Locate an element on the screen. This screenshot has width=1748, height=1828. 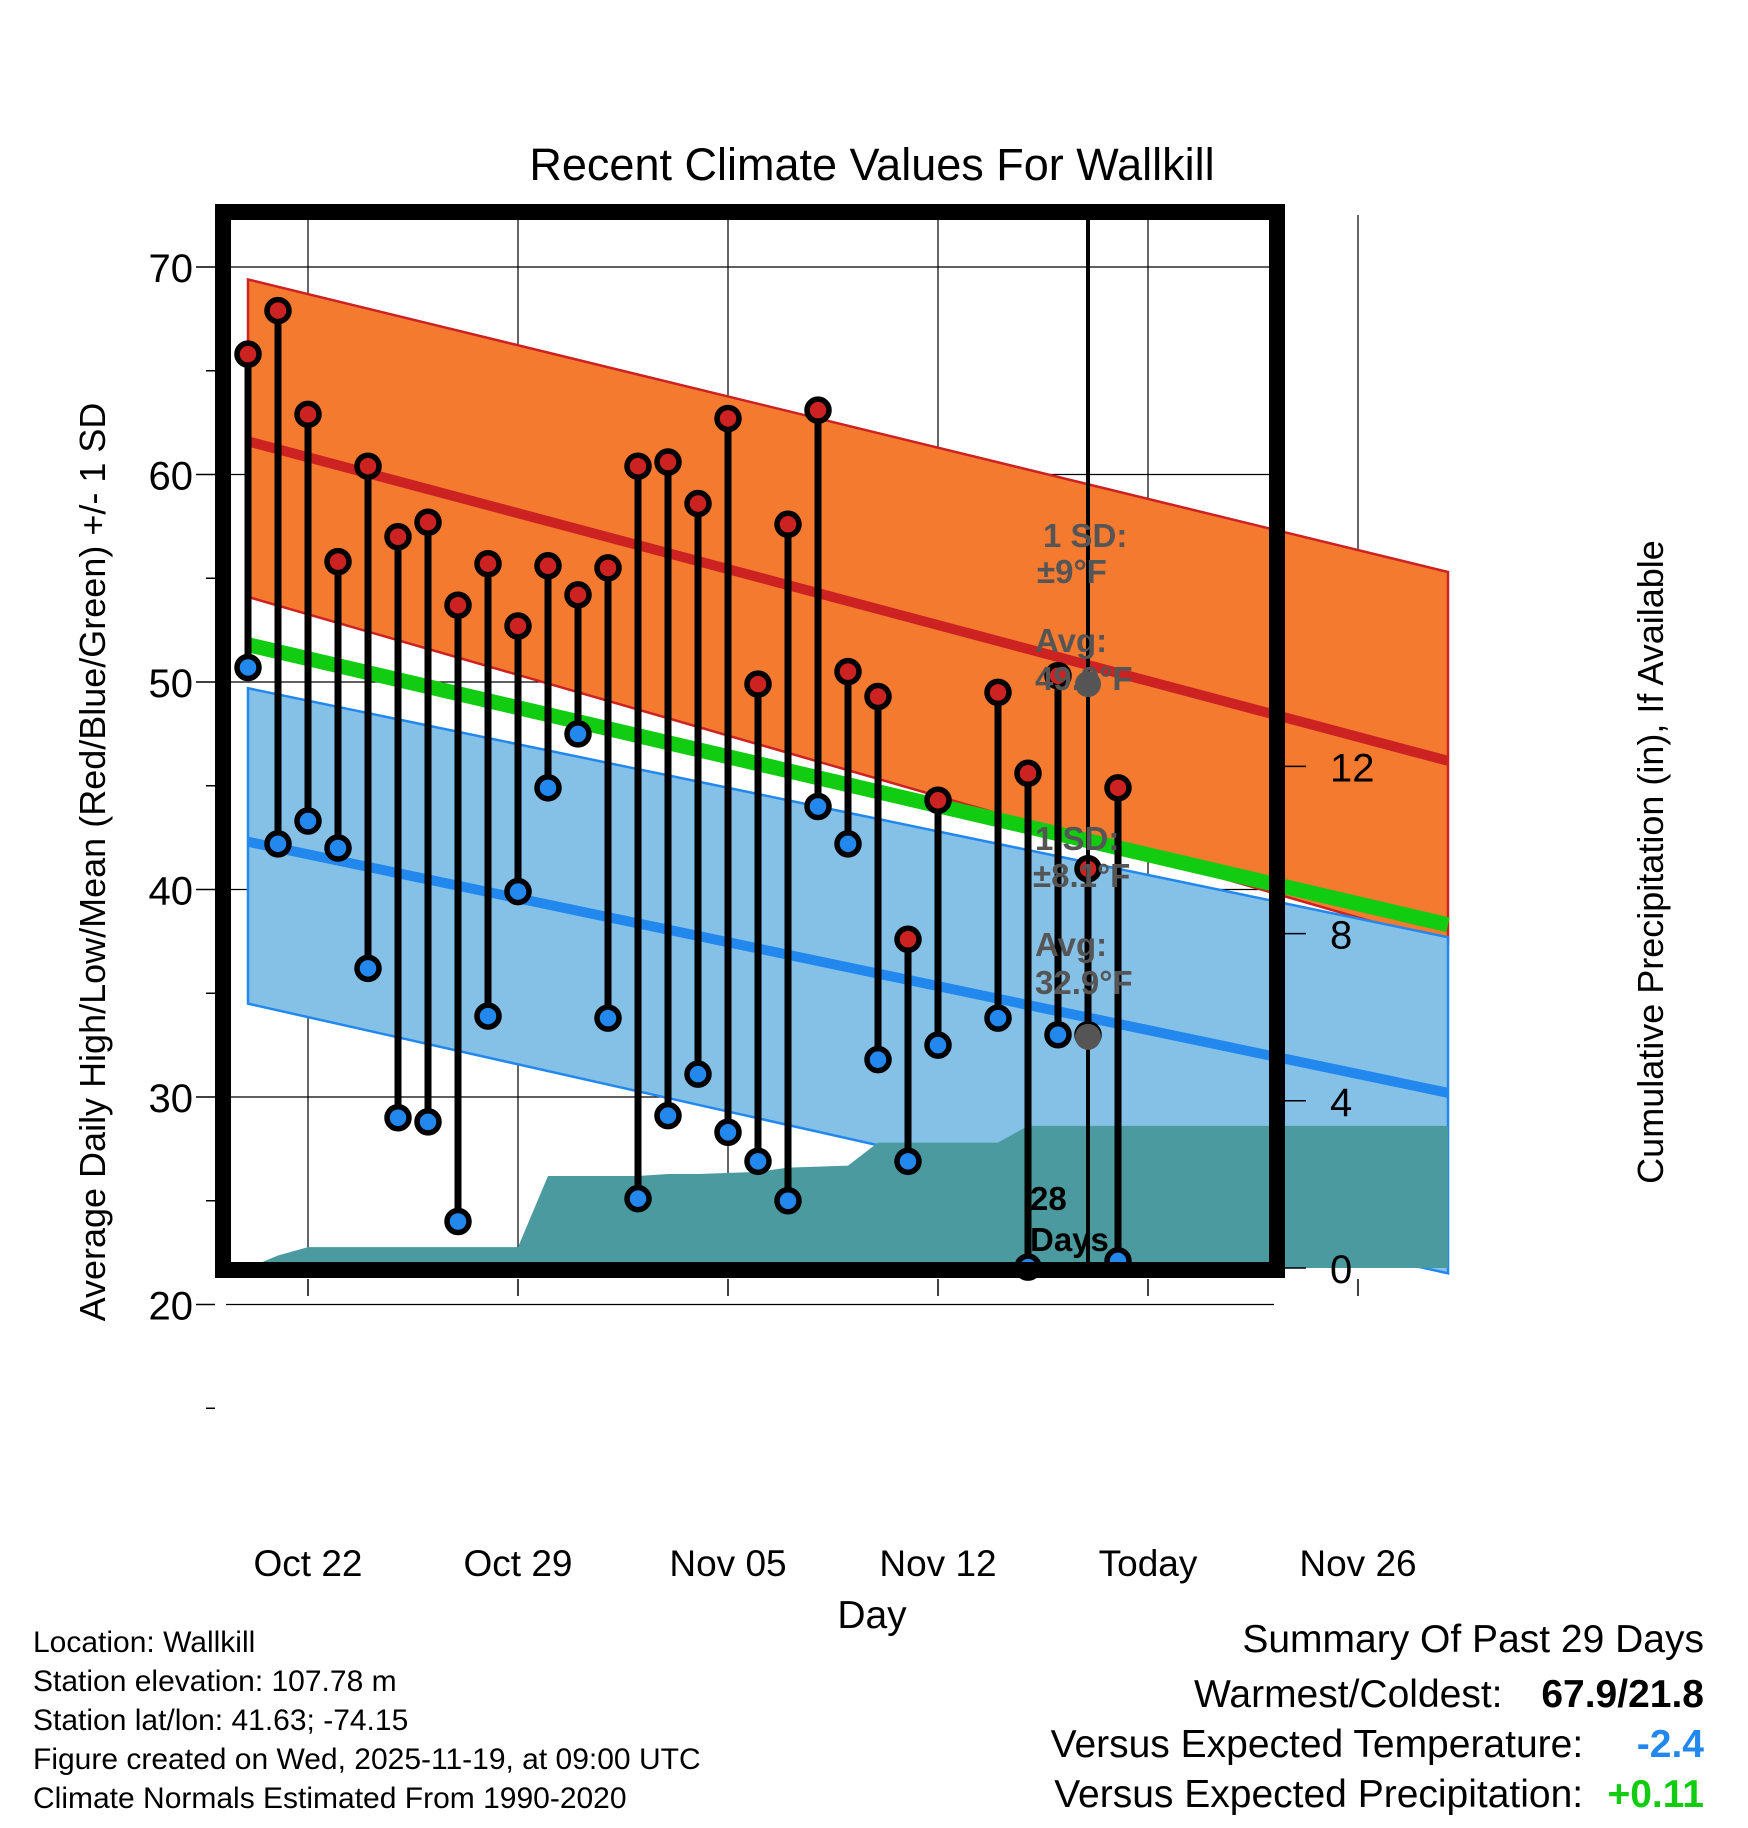
high-avg-value: 49.9°F is located at coordinates (1084, 678).